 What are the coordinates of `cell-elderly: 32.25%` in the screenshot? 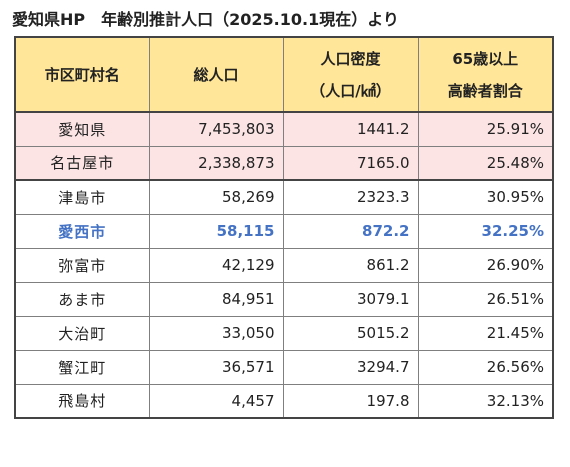 It's located at (485, 231).